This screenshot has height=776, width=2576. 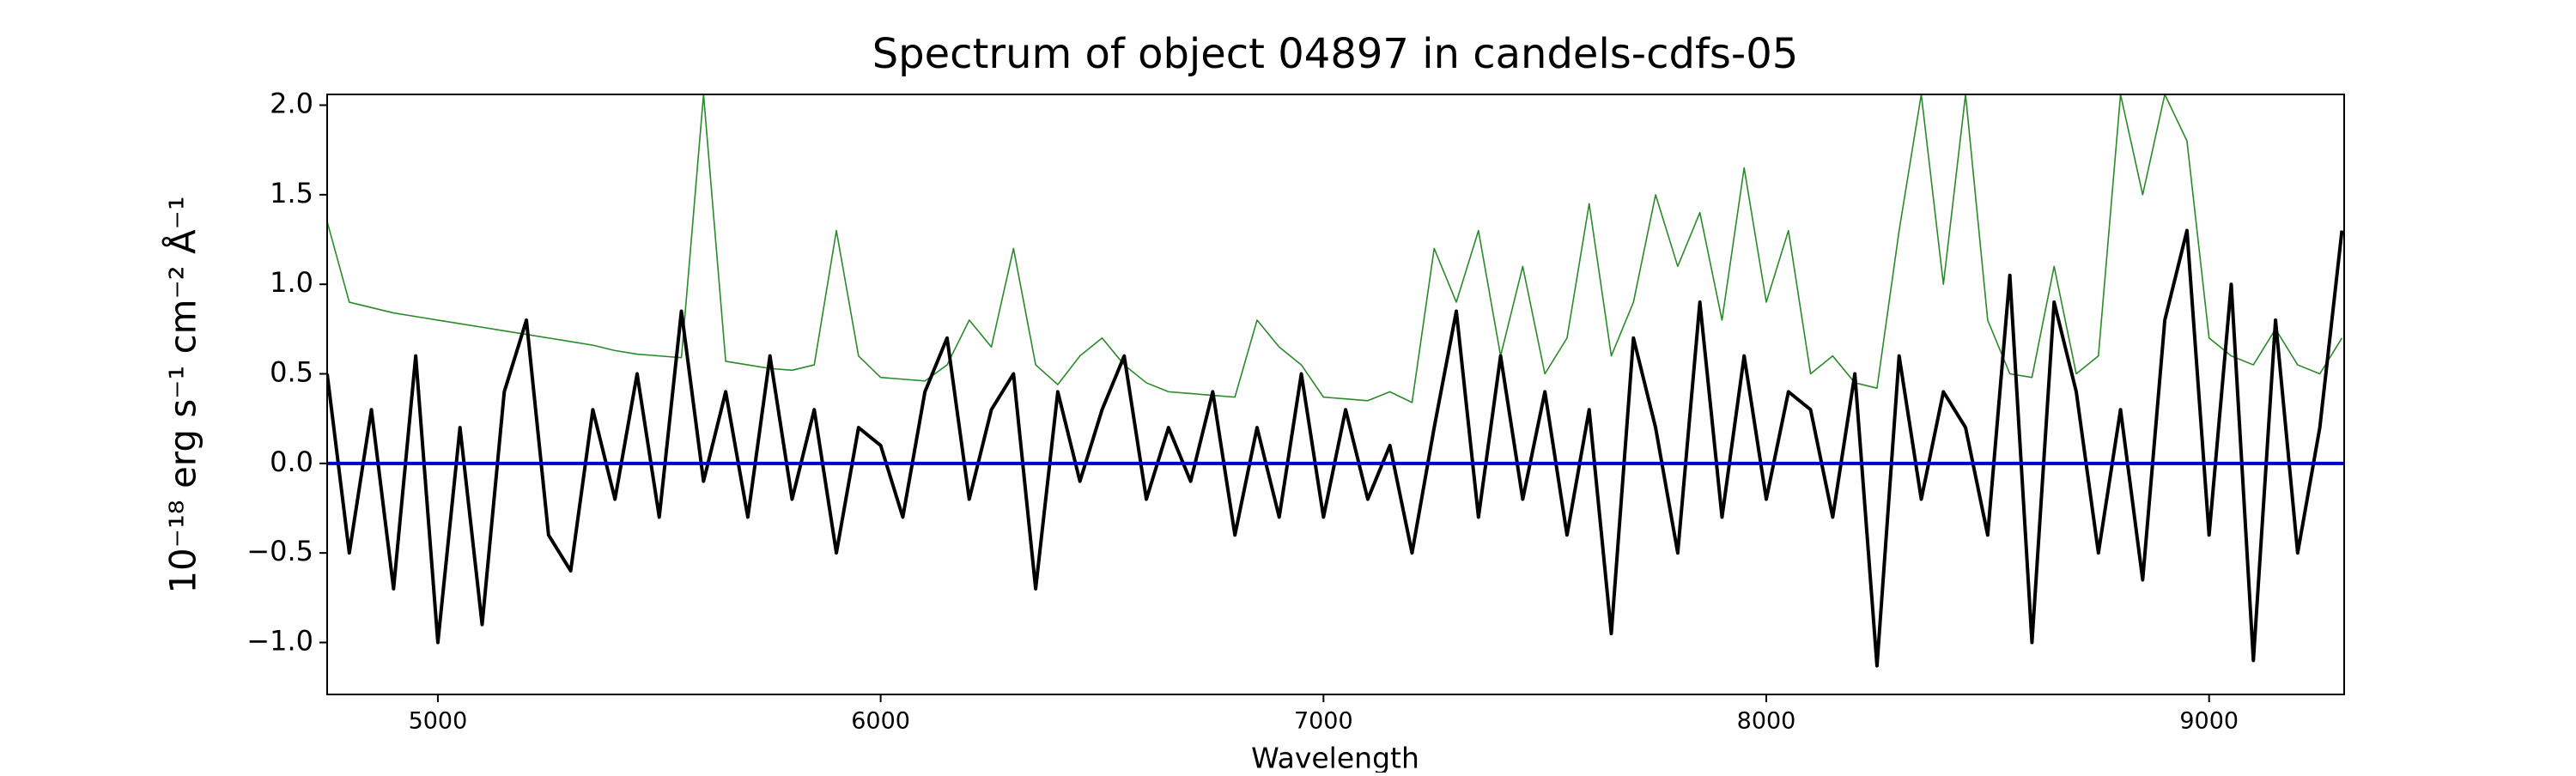 I want to click on x-tick-label: 8000, so click(x=1767, y=721).